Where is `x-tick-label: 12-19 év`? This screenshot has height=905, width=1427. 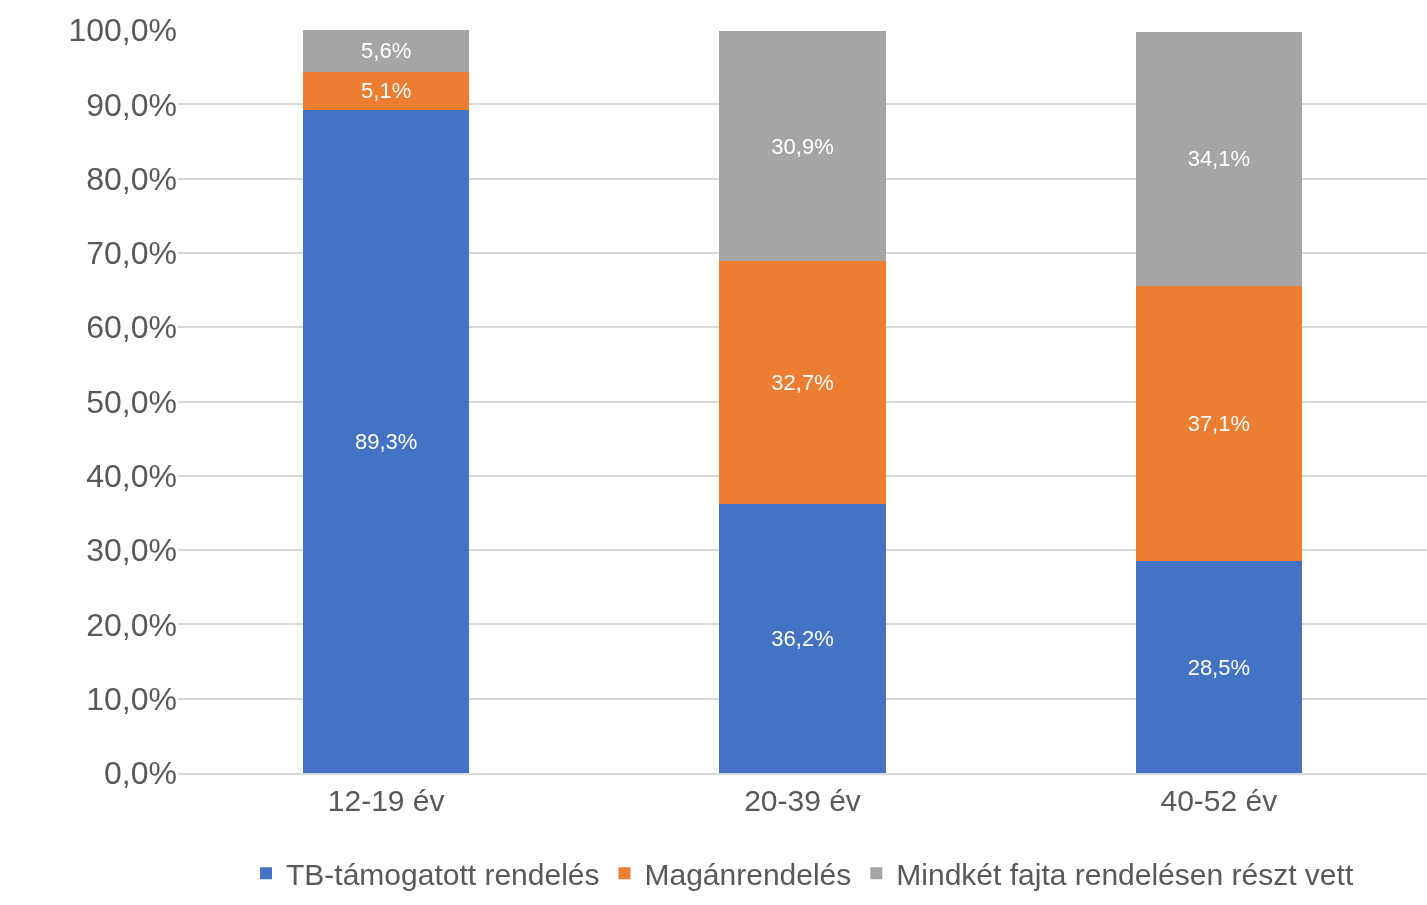 x-tick-label: 12-19 év is located at coordinates (386, 800).